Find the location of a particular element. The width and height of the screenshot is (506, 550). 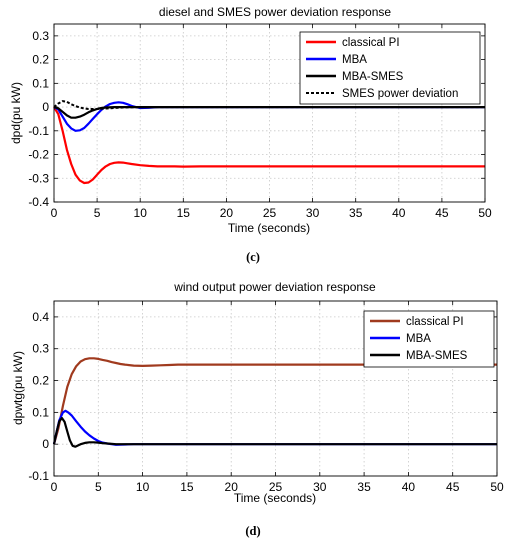

chart-c-series is located at coordinates (269, 142).